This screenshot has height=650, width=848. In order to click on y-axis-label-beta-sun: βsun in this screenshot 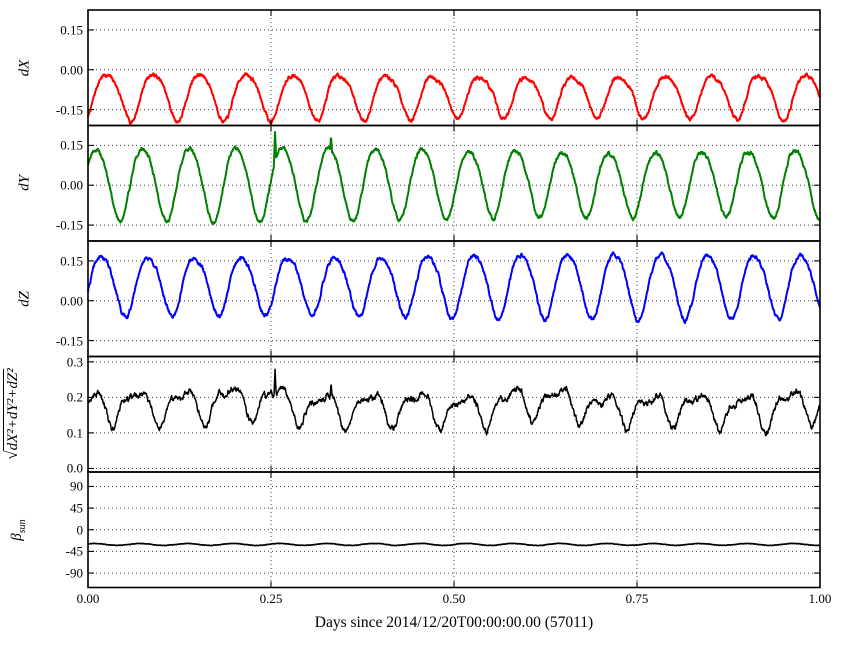, I will do `click(18, 530)`.